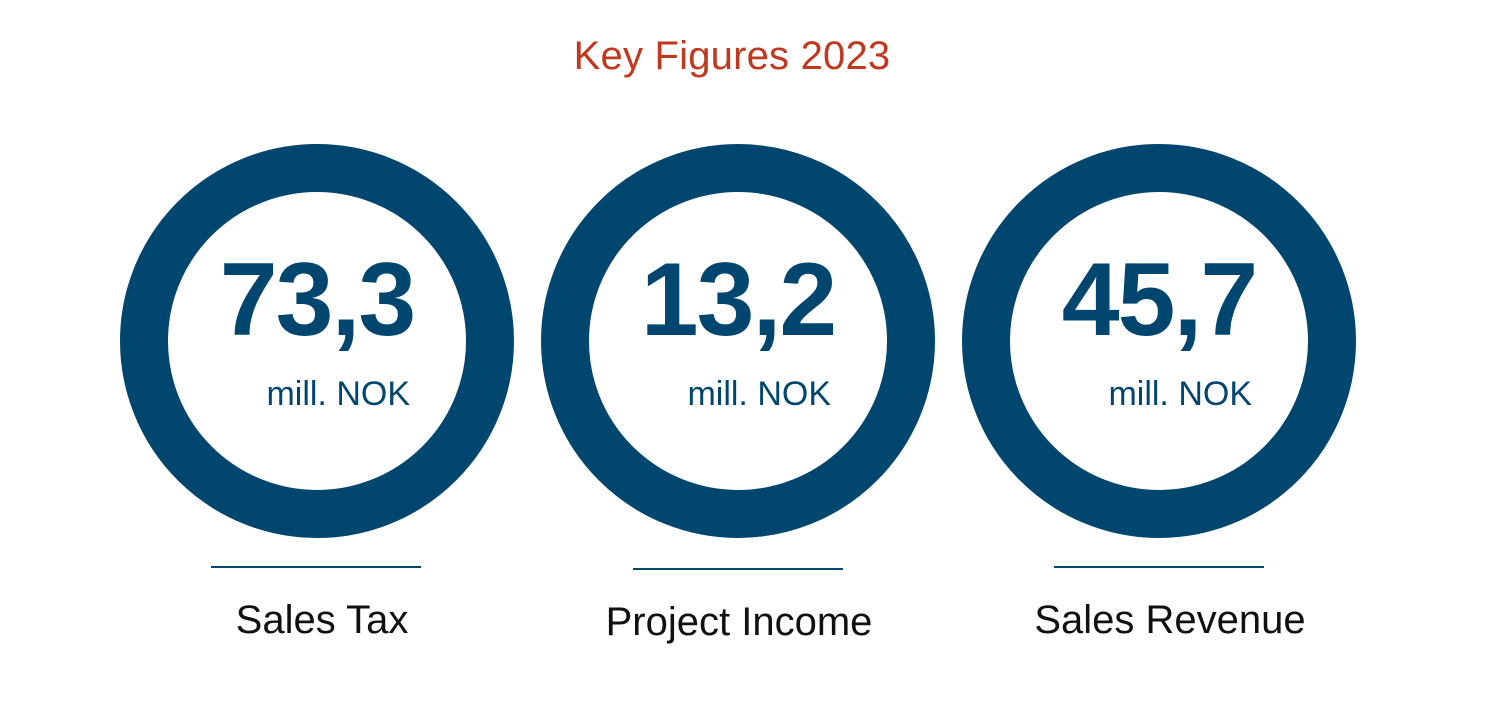 This screenshot has height=702, width=1500. Describe the element at coordinates (738, 300) in the screenshot. I see `kpi-value: 13,2` at that location.